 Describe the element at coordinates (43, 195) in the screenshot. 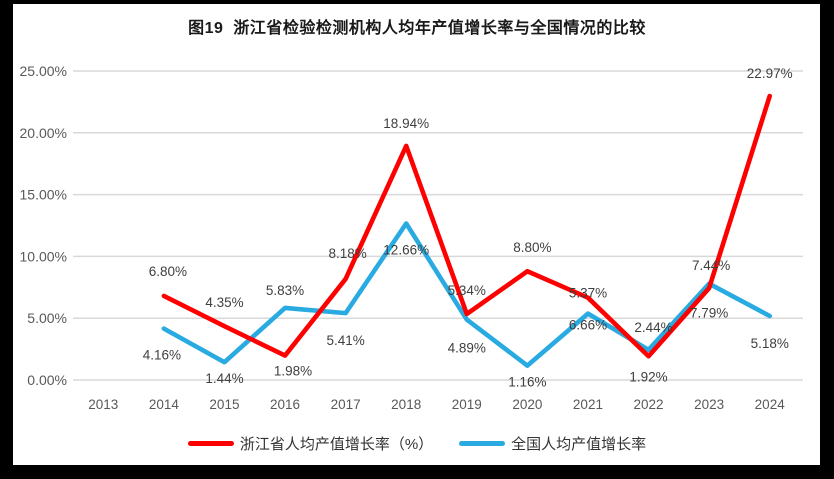

I see `y-axis-tick-label: 15.00%` at that location.